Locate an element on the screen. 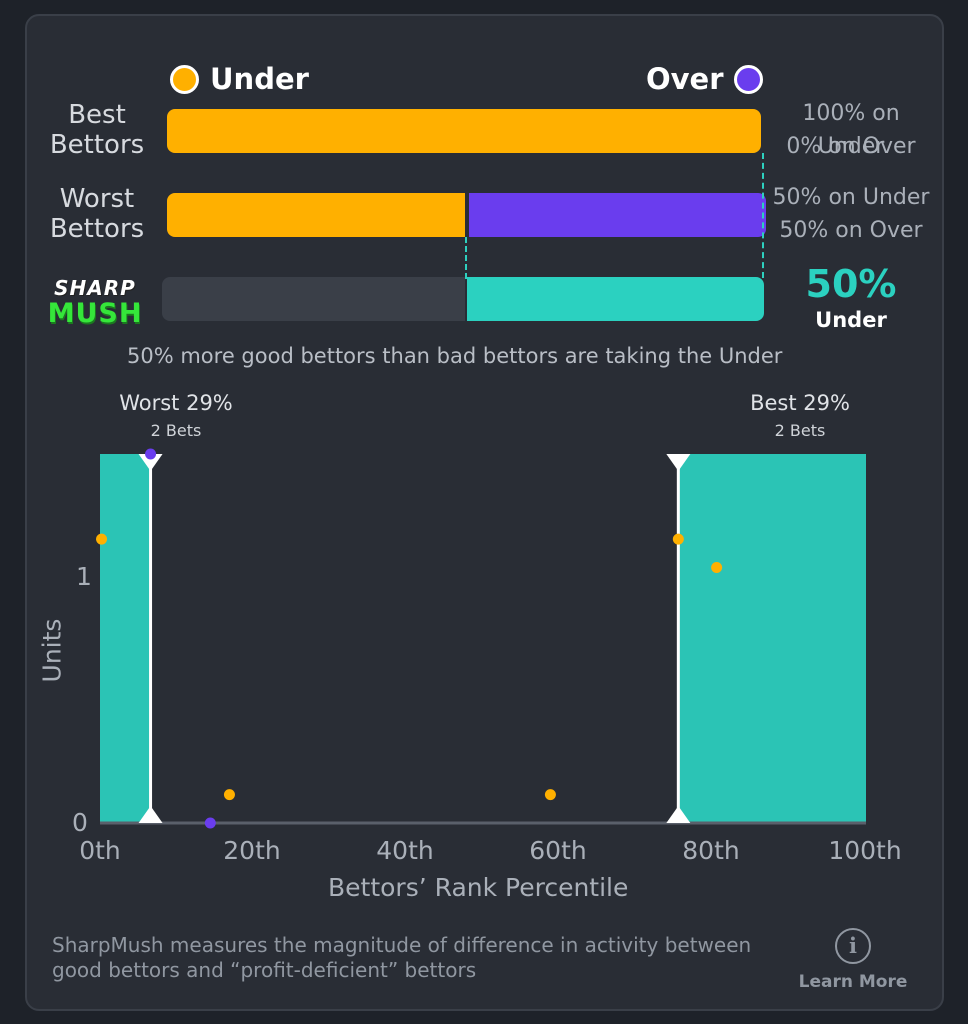 The width and height of the screenshot is (968, 1024). x-tick-label: 100th is located at coordinates (865, 850).